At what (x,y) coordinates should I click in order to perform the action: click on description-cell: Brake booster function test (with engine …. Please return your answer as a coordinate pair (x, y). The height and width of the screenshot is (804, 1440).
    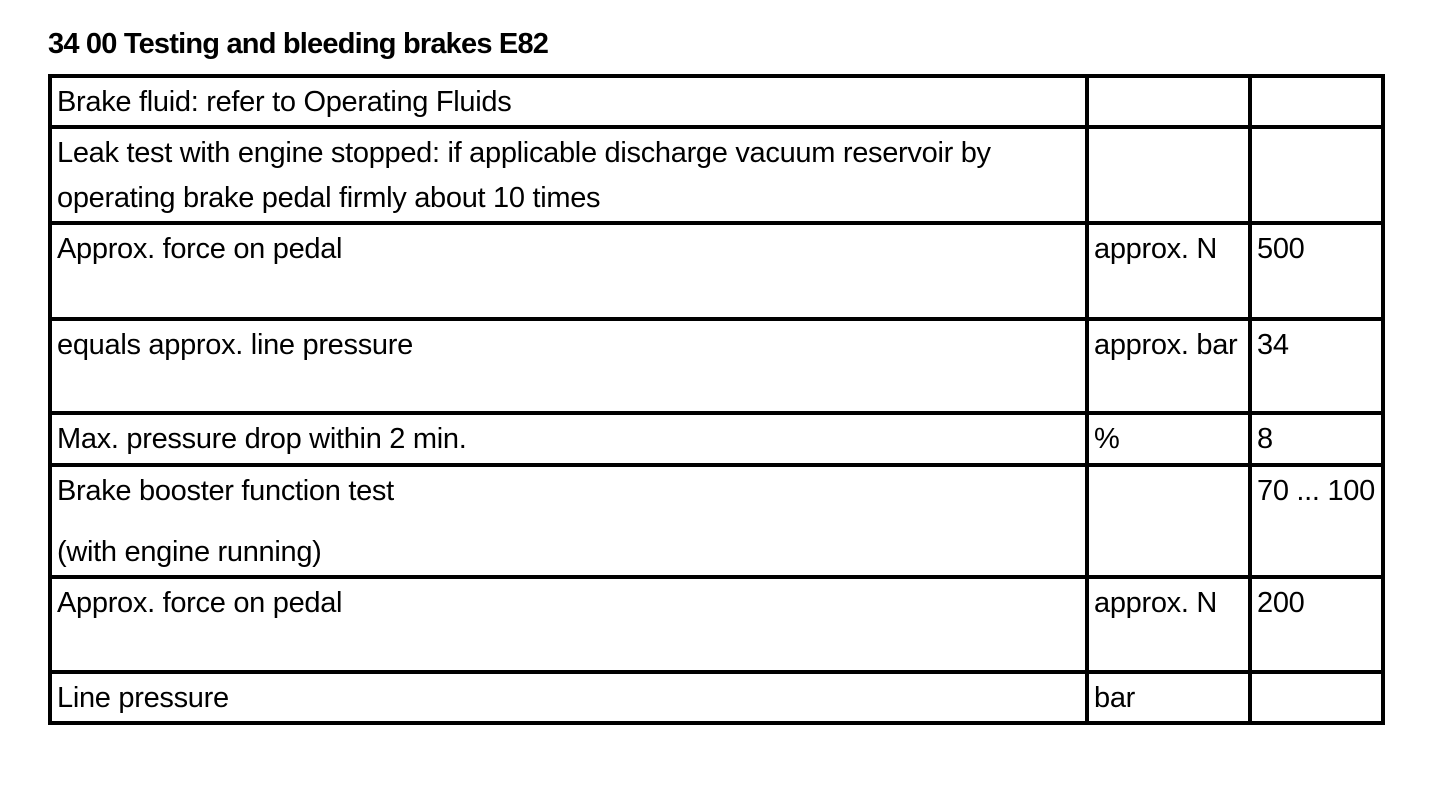
    Looking at the image, I should click on (568, 521).